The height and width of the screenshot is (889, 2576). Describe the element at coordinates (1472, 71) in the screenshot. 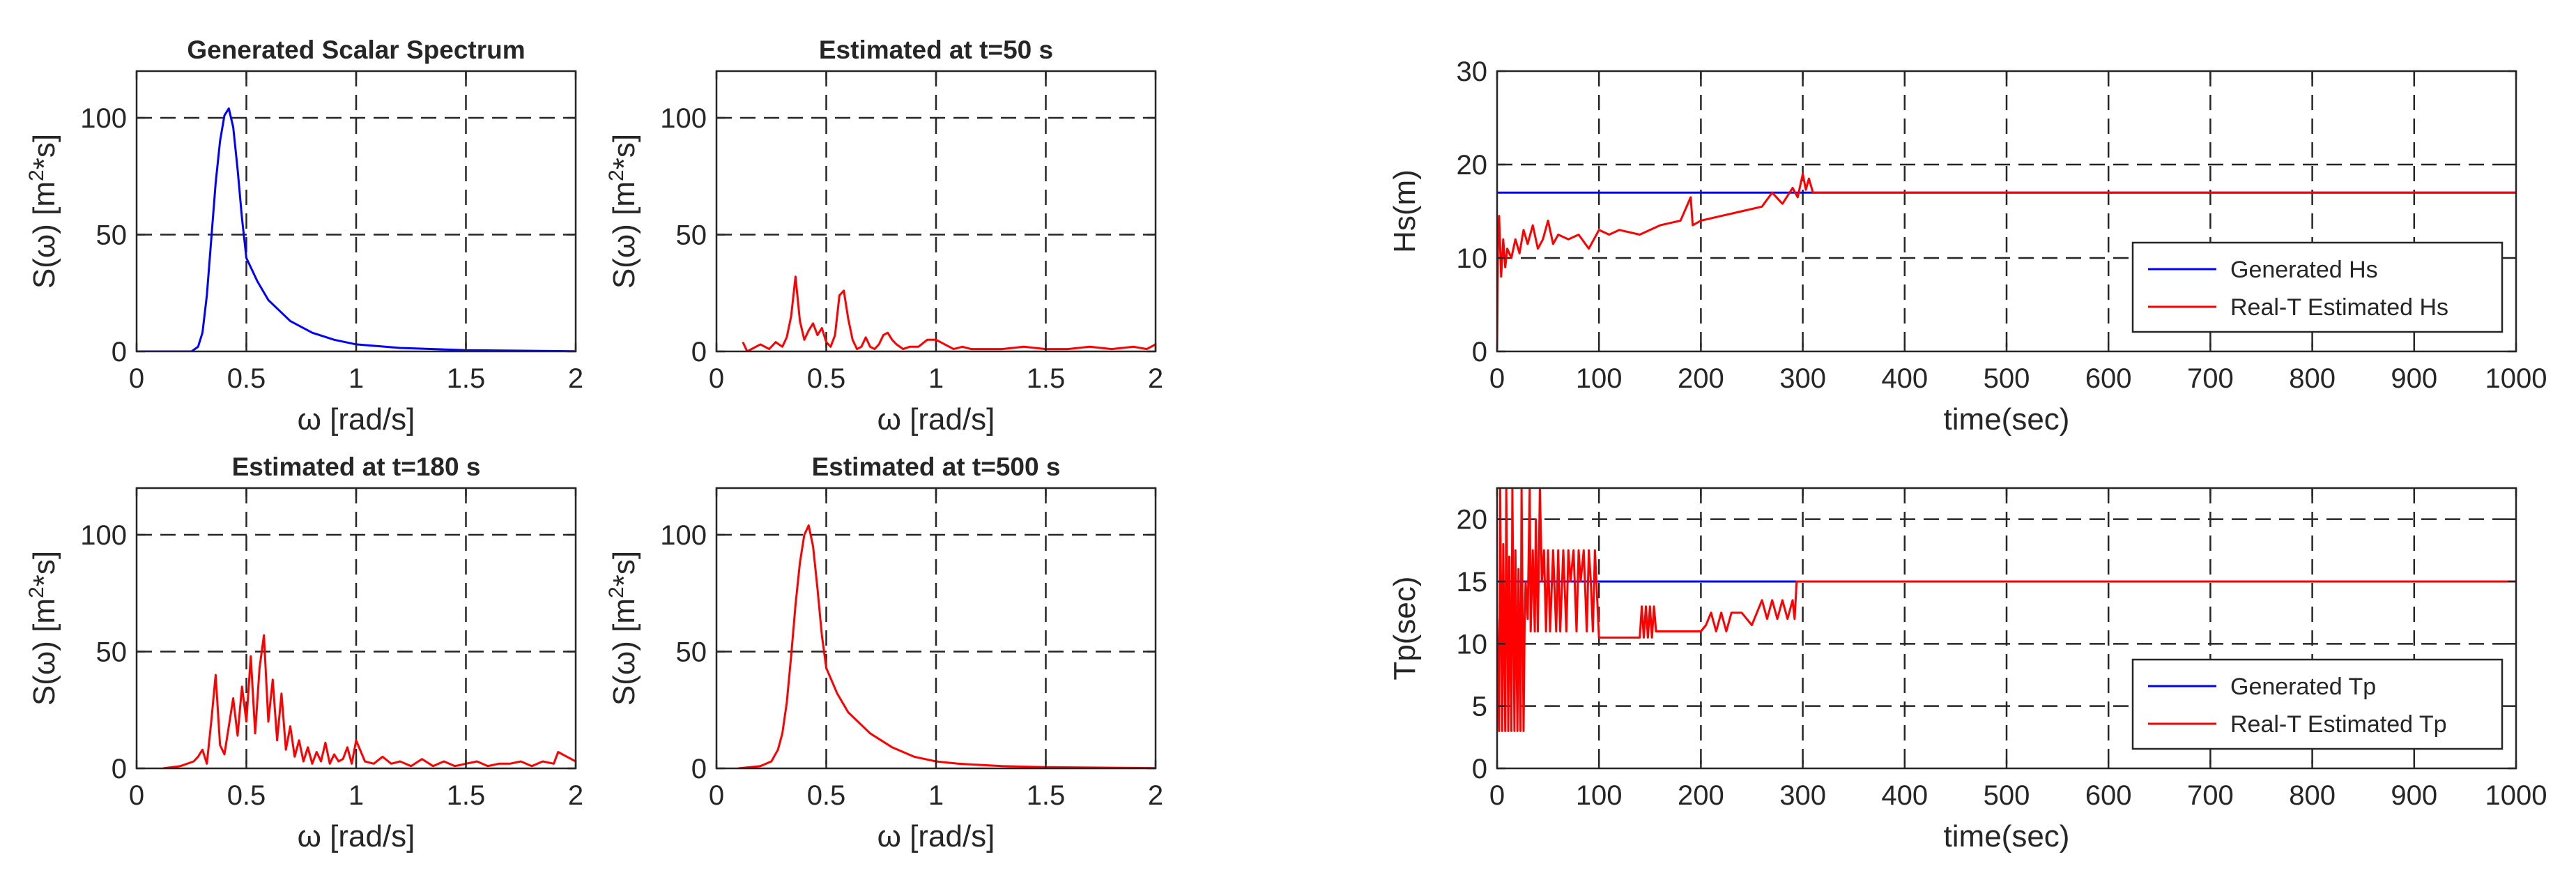

I see `y-tick-label: 30` at that location.